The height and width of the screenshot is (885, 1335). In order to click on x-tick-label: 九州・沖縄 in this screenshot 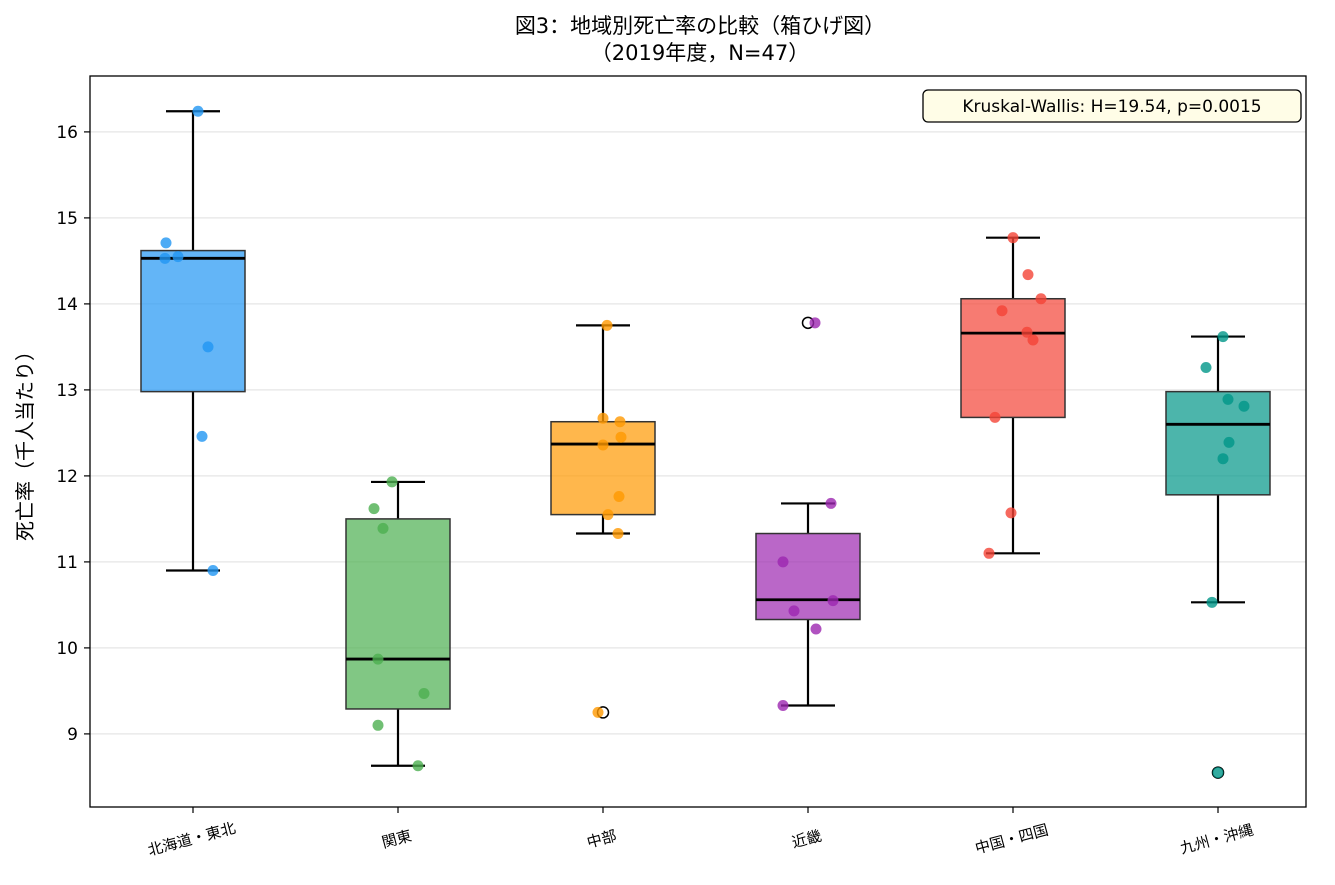, I will do `click(1216, 839)`.